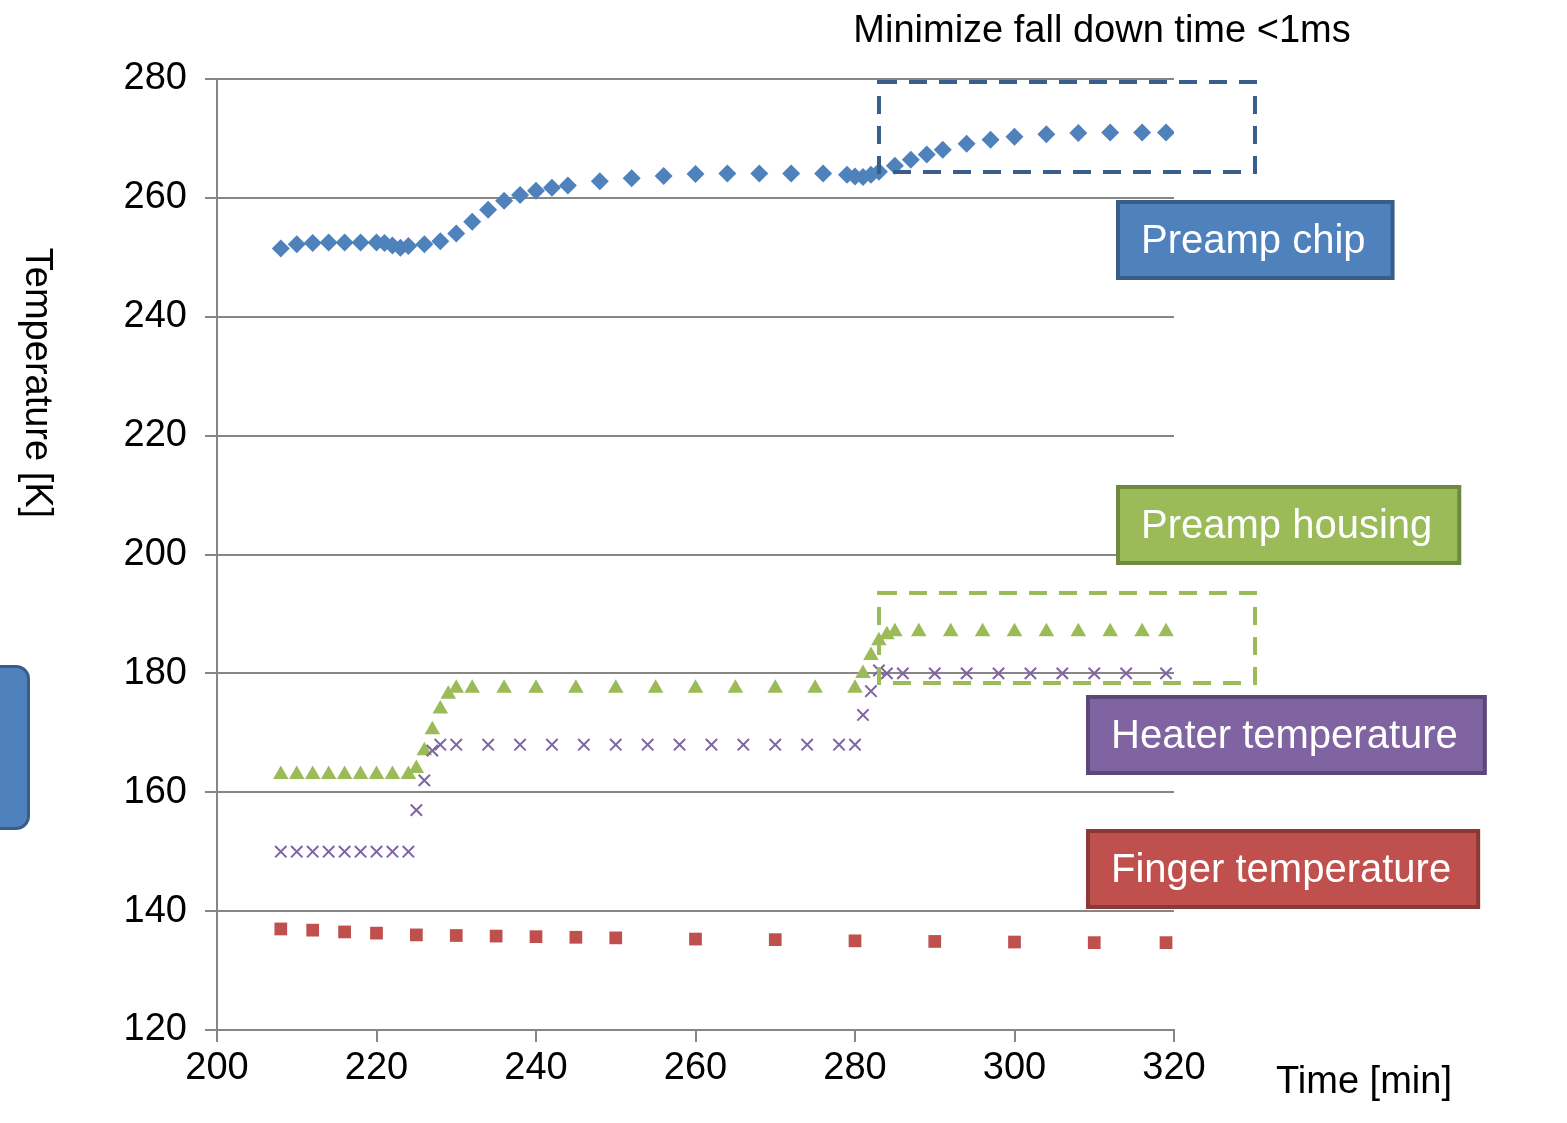 The height and width of the screenshot is (1123, 1567). I want to click on x-tick-label: 320, so click(1174, 1066).